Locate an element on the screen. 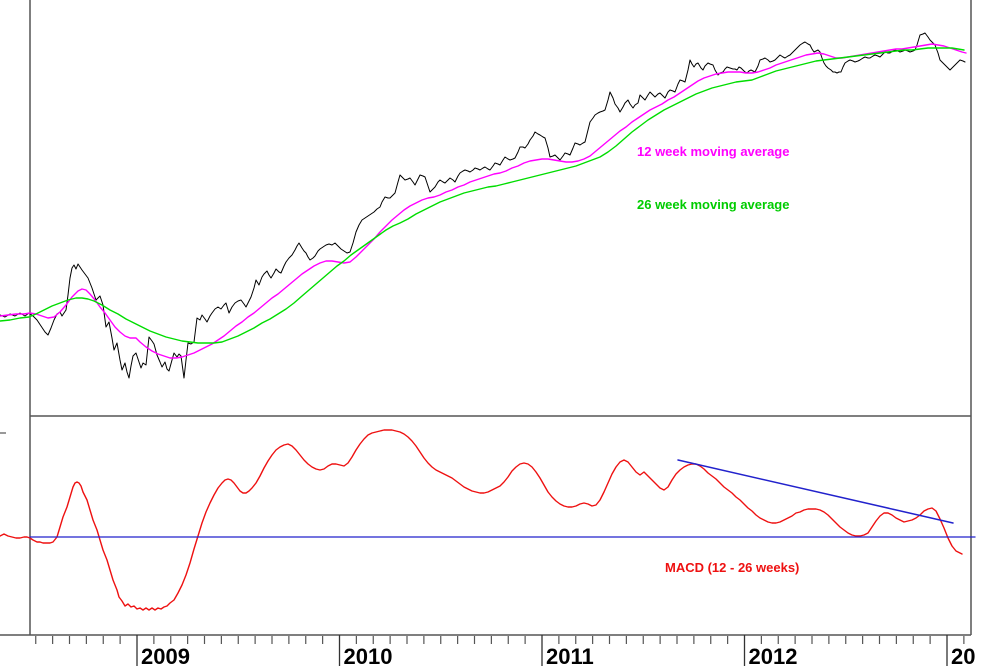 This screenshot has height=667, width=1000. x-axis-year-label: 2011 is located at coordinates (570, 655).